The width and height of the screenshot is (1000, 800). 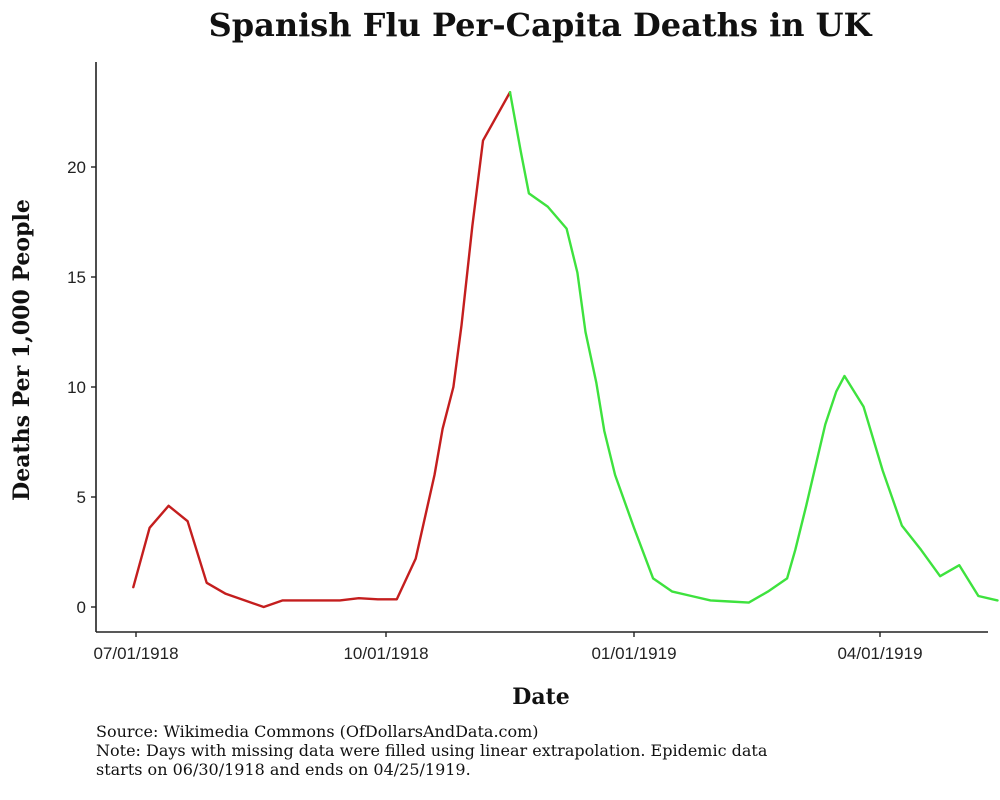 I want to click on chart-title: Spanish Flu Per-Capita Deaths in UK, so click(x=540, y=25).